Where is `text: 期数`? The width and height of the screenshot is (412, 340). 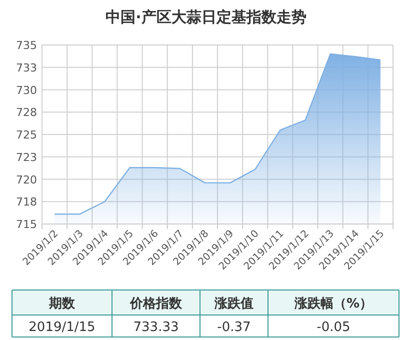 text: 期数 is located at coordinates (62, 304).